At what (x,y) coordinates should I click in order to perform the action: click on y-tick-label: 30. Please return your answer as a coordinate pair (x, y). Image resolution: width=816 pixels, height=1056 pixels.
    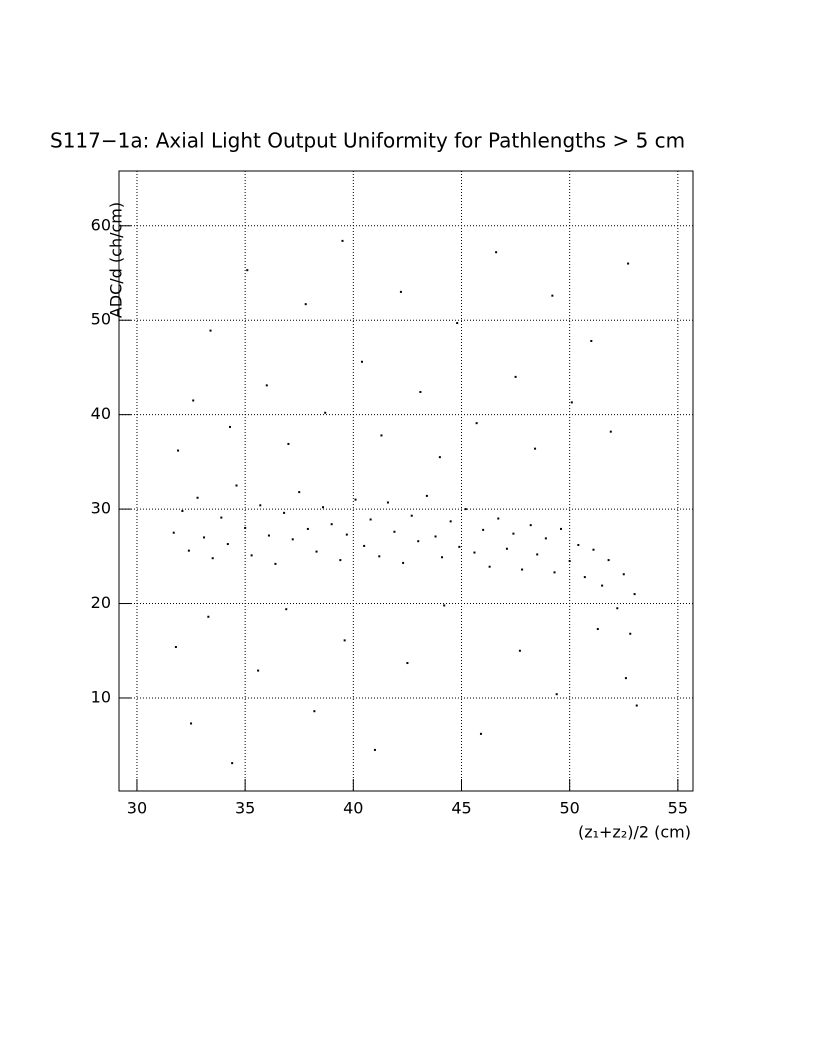
    Looking at the image, I should click on (101, 508).